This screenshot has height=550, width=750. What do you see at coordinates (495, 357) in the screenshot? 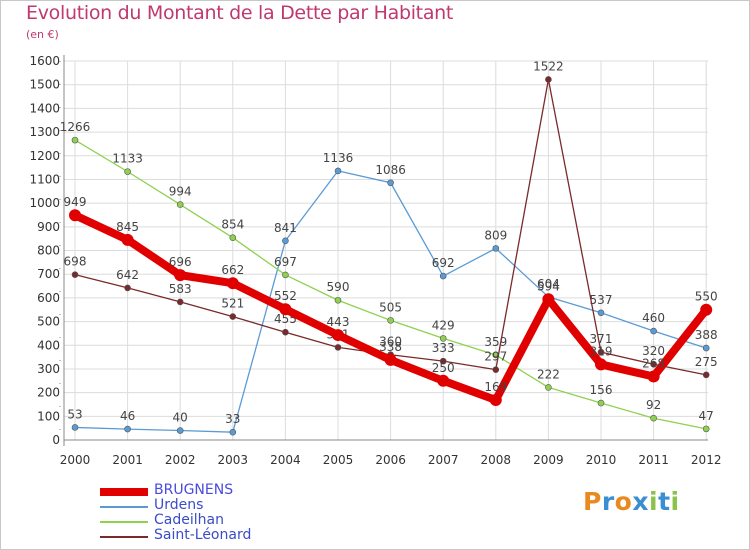
I see `data-label: 297` at bounding box center [495, 357].